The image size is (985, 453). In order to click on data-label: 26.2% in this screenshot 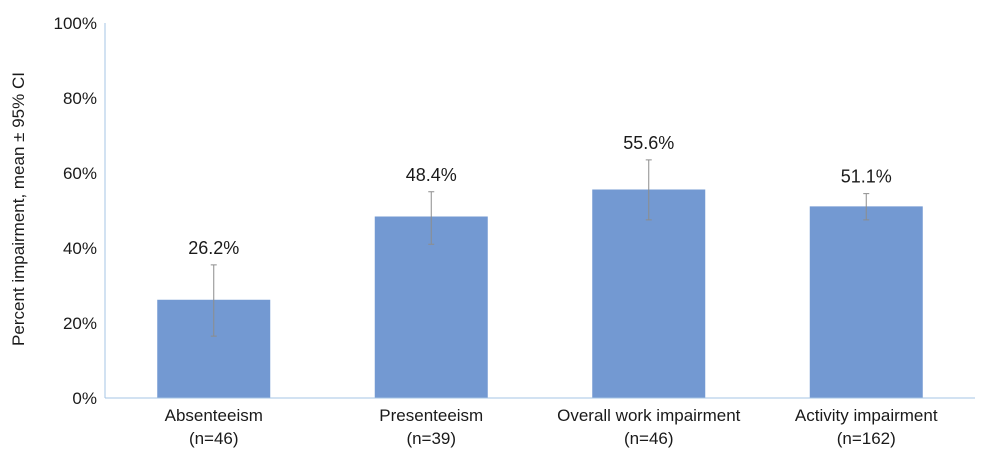, I will do `click(213, 248)`.